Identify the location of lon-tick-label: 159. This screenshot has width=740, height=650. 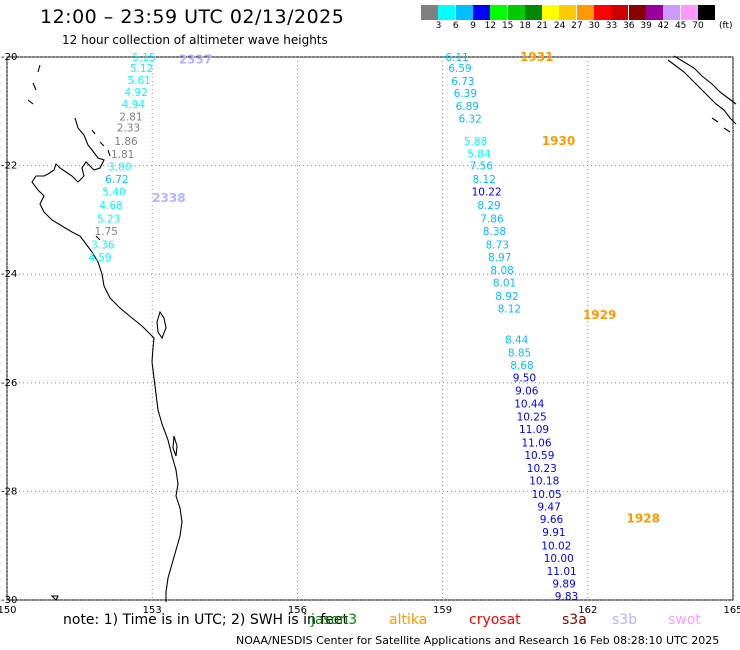
(442, 610).